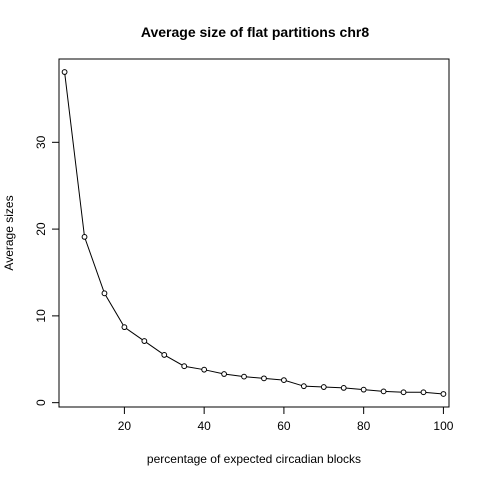 The height and width of the screenshot is (480, 480). I want to click on x-axis: 20 40 60 80 100, so click(286, 419).